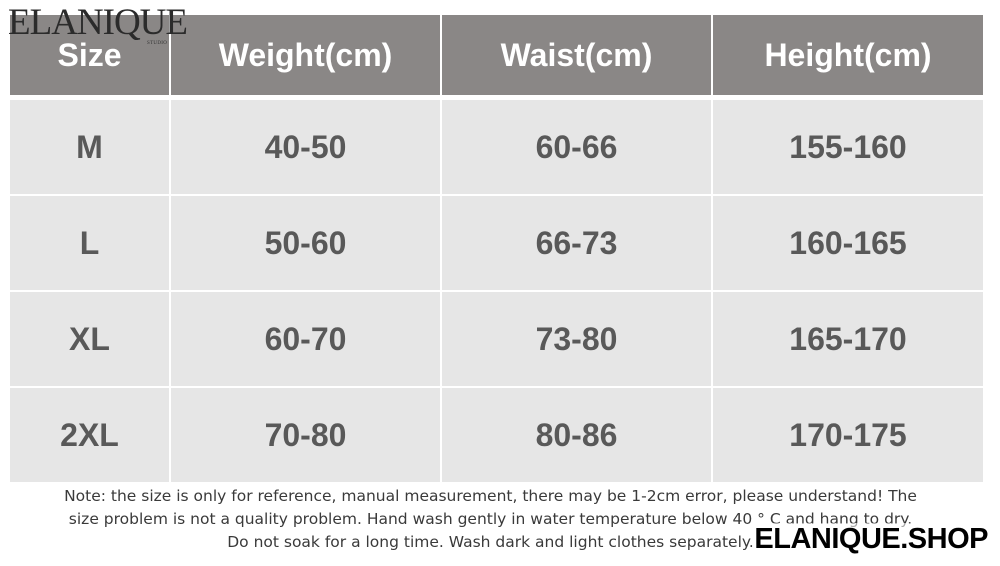  What do you see at coordinates (305, 145) in the screenshot?
I see `cell-weight: 40-50` at bounding box center [305, 145].